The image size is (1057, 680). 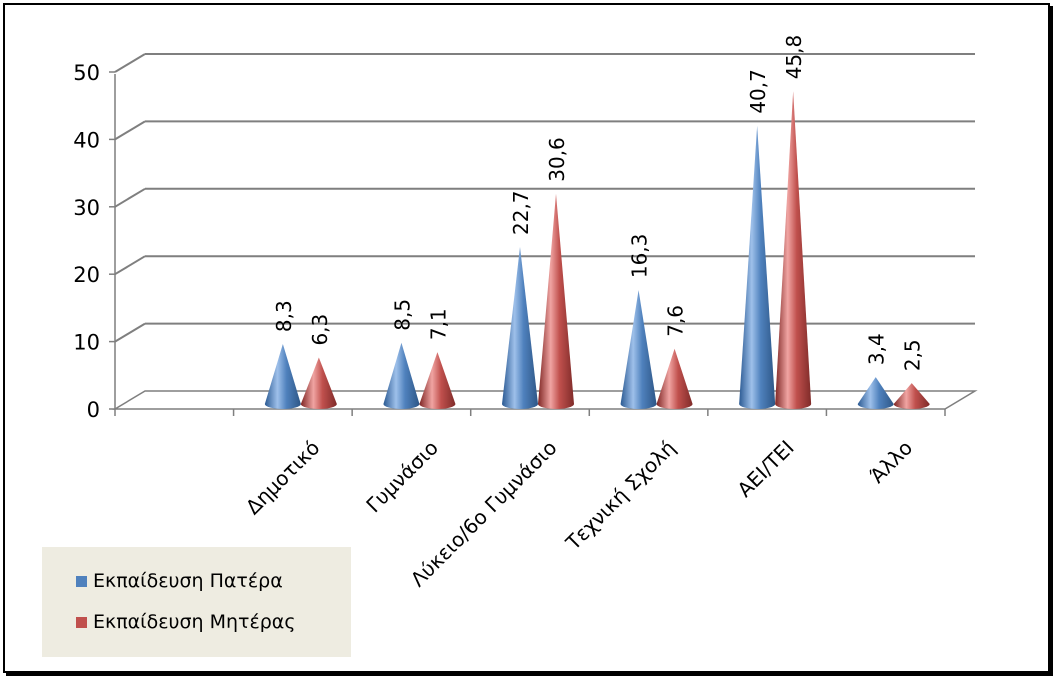 What do you see at coordinates (402, 315) in the screenshot?
I see `data-label: 8,5` at bounding box center [402, 315].